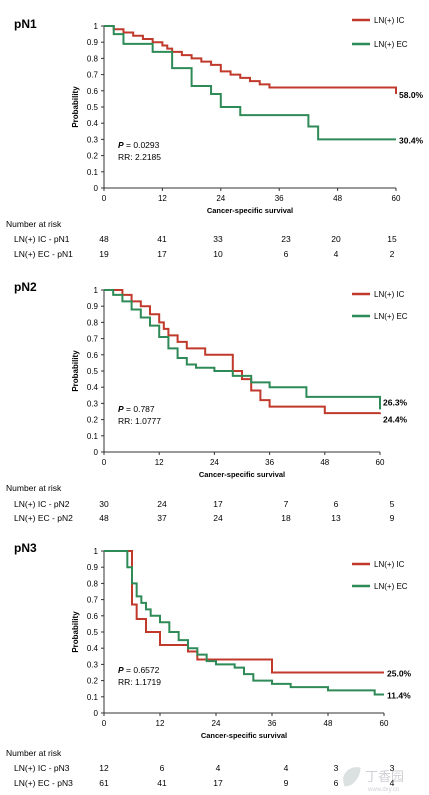  I want to click on risk-value: 5, so click(392, 504).